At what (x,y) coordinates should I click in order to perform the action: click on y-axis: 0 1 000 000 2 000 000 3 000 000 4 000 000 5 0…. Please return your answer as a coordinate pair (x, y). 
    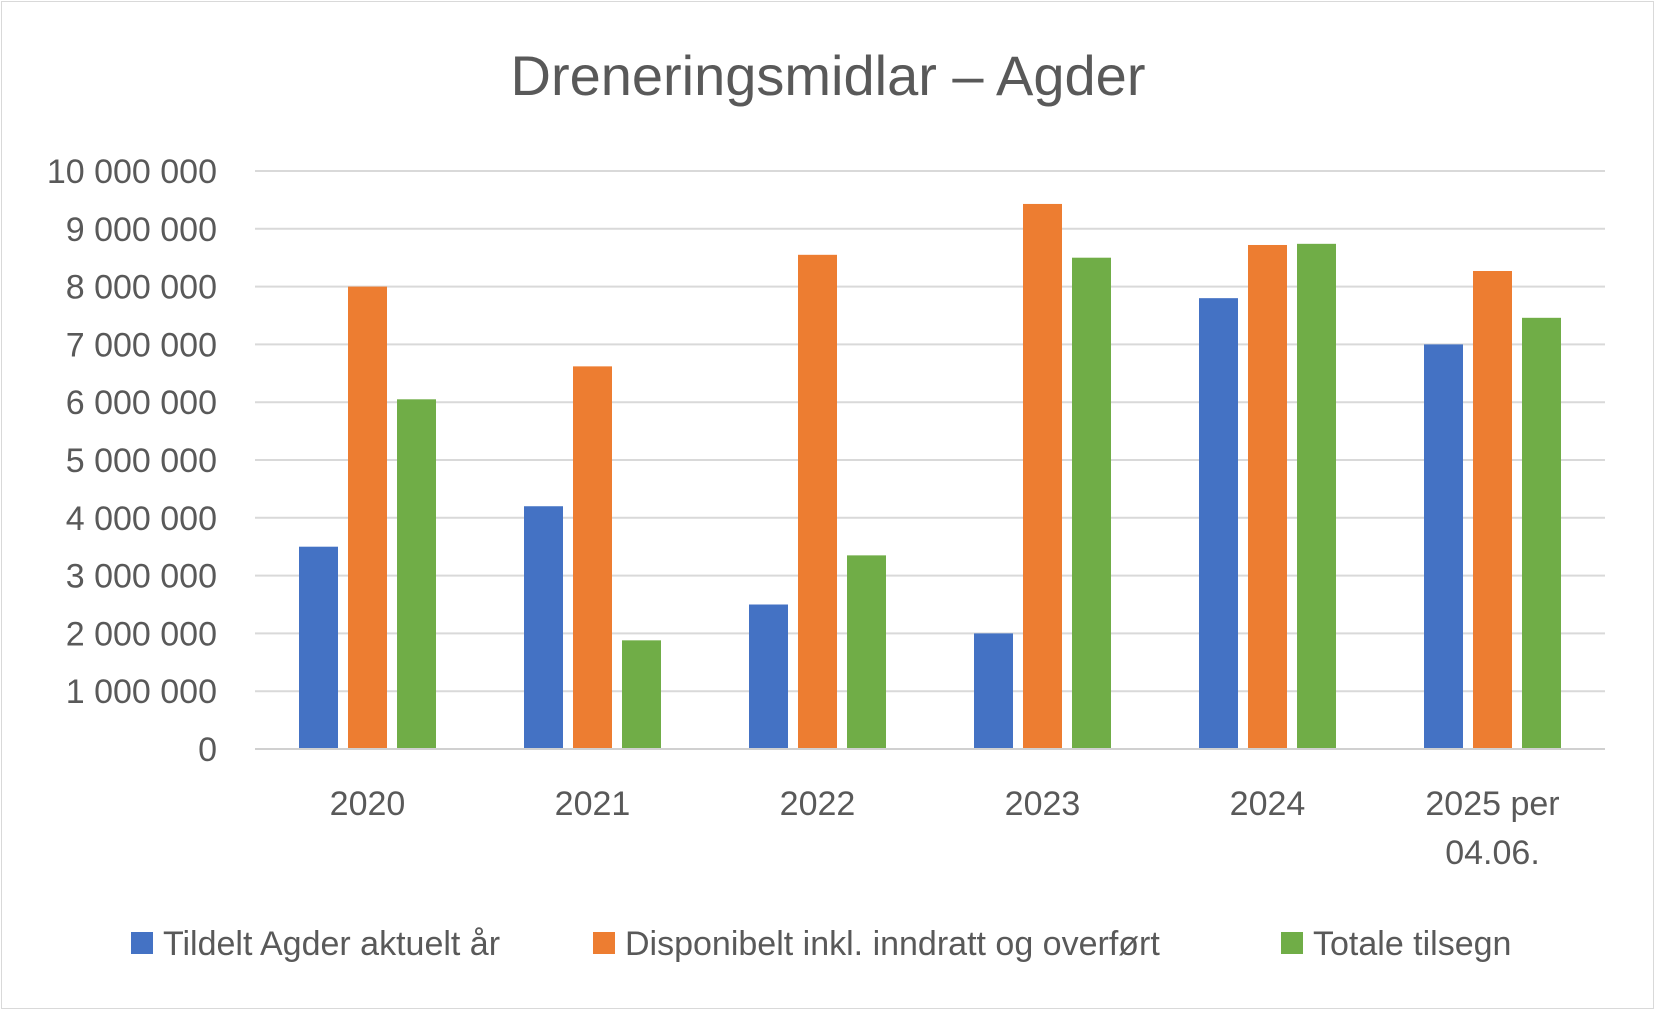
    Looking at the image, I should click on (132, 461).